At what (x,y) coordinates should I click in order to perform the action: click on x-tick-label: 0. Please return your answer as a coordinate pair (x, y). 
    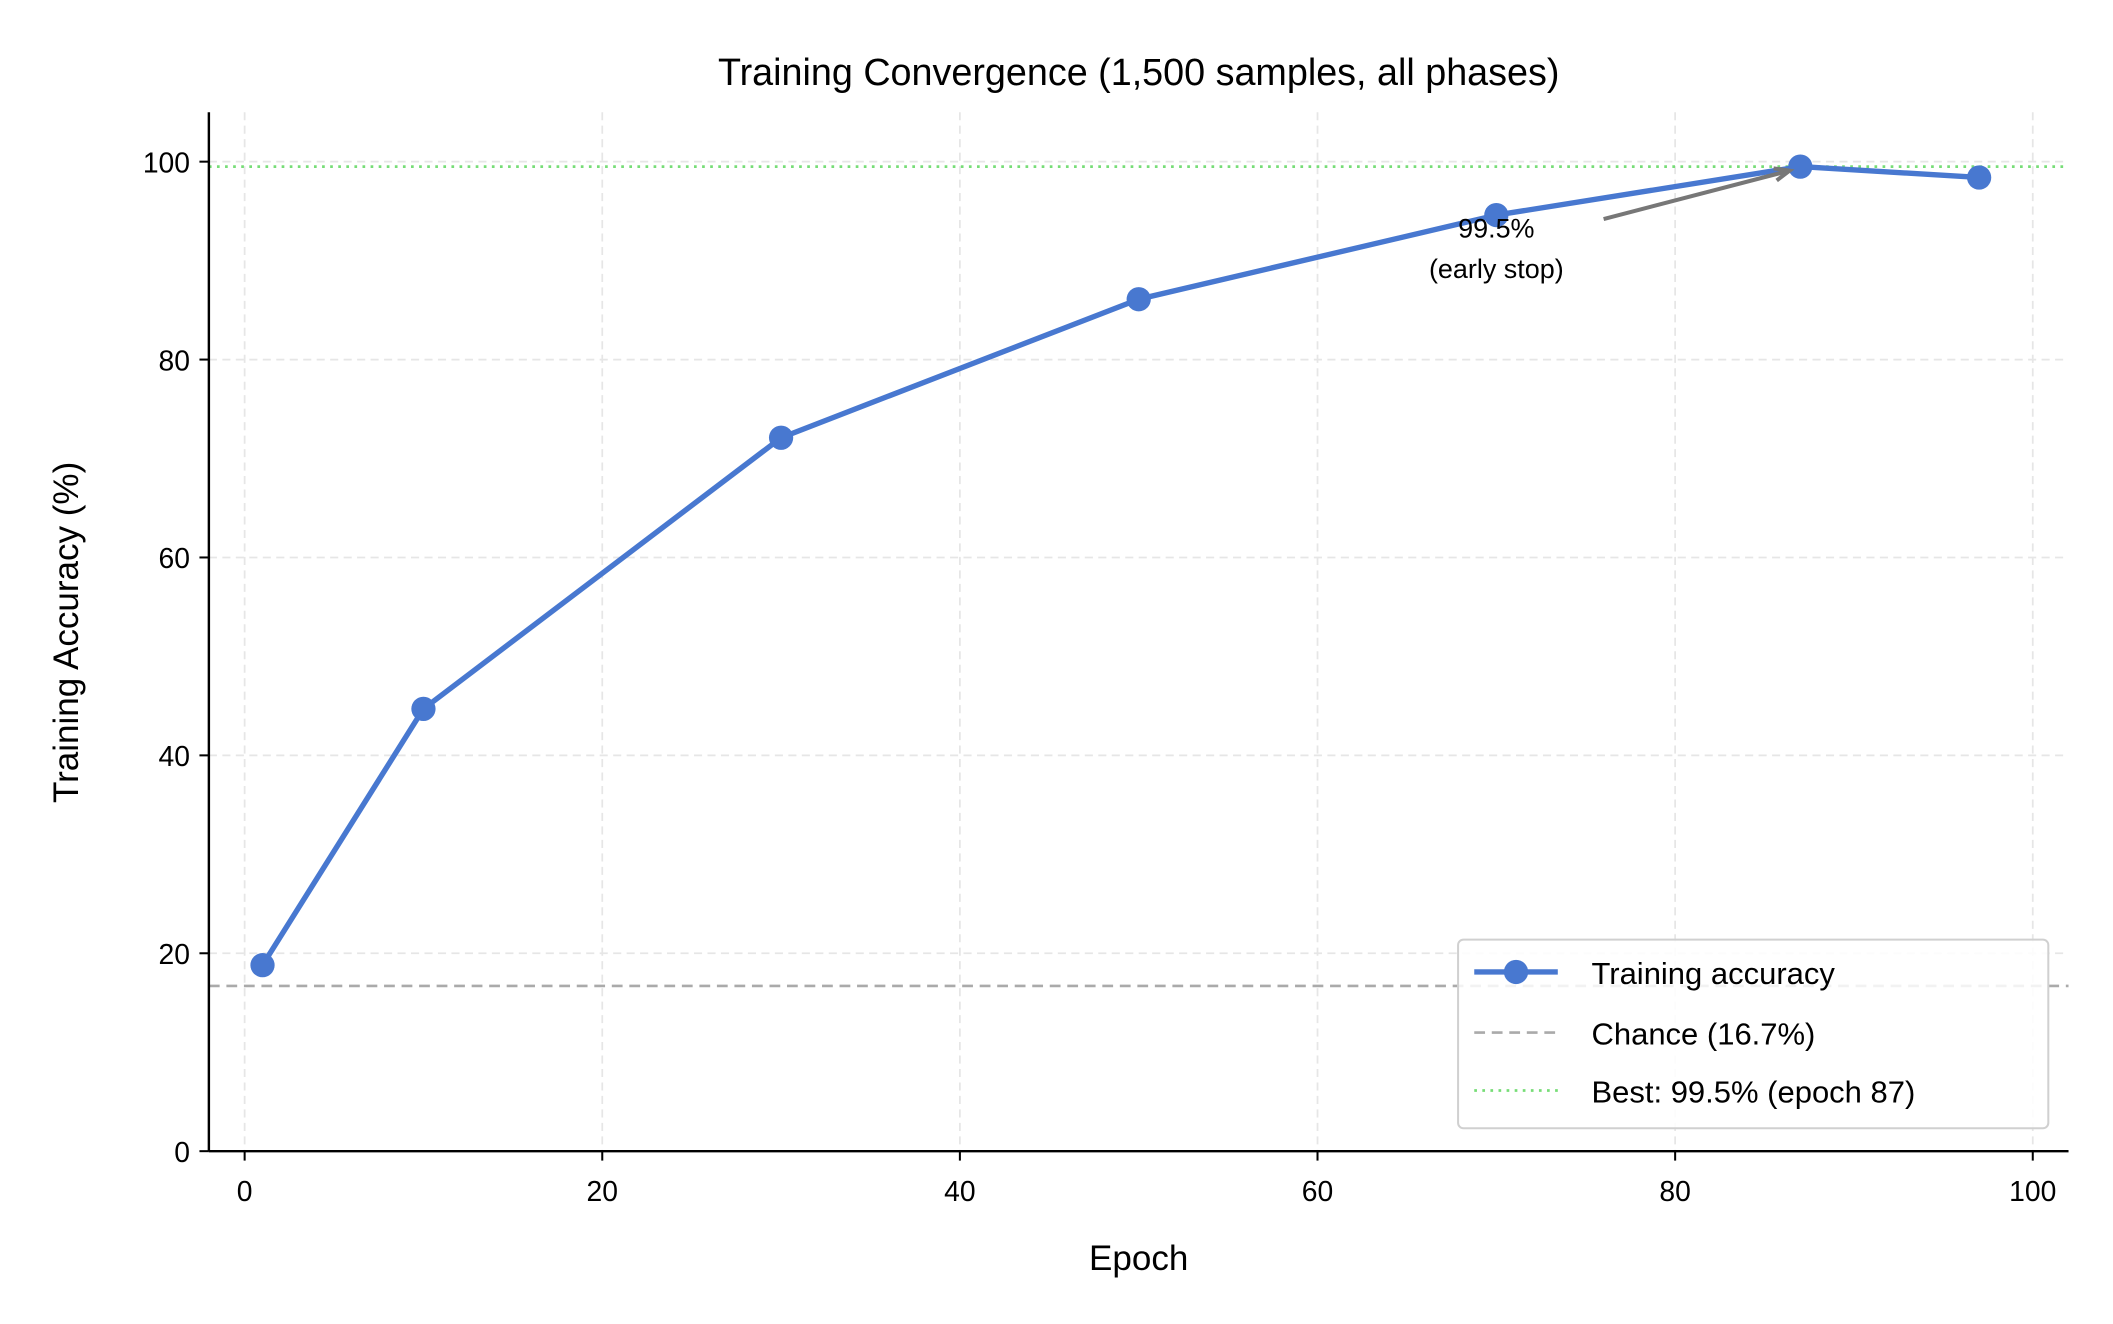
    Looking at the image, I should click on (245, 1191).